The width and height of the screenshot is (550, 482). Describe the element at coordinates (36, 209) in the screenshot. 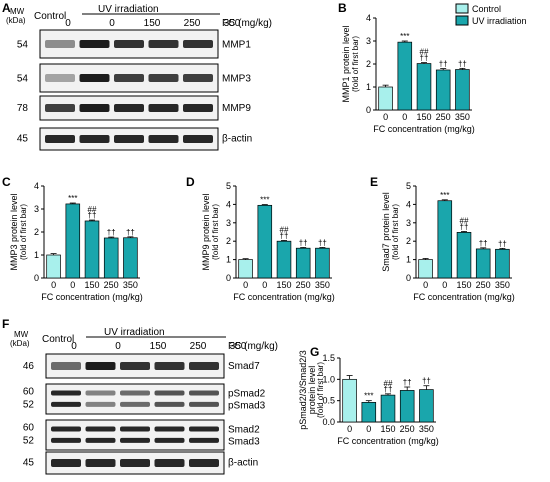

I see `y-tick-label: 3` at that location.